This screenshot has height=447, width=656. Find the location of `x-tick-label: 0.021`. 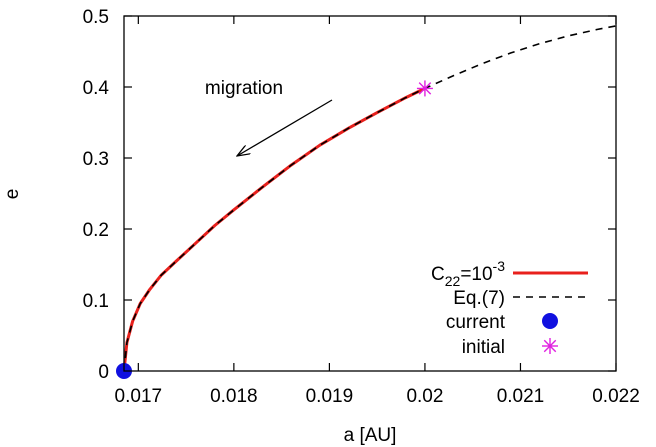

x-tick-label: 0.021 is located at coordinates (521, 396).